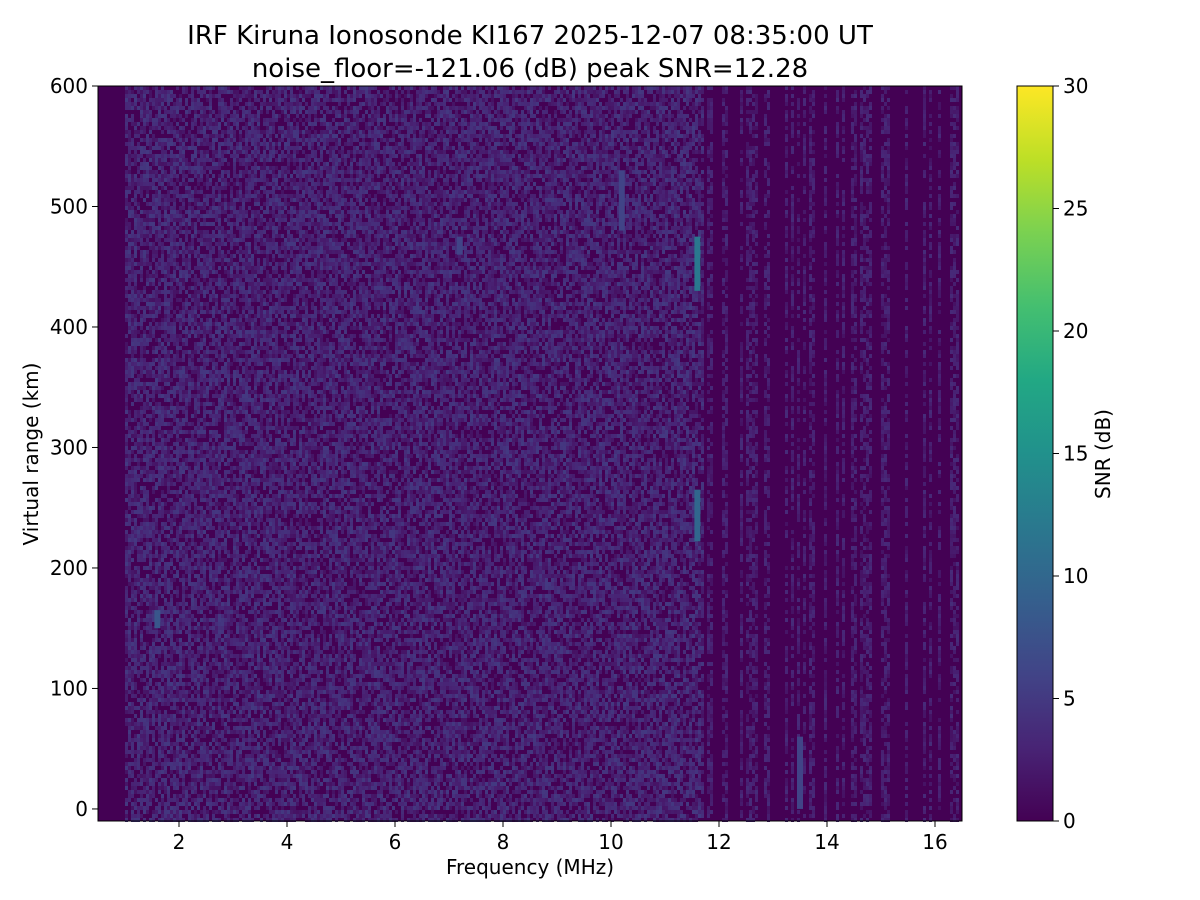 The image size is (1200, 900). I want to click on y-tick-label: 100, so click(69, 688).